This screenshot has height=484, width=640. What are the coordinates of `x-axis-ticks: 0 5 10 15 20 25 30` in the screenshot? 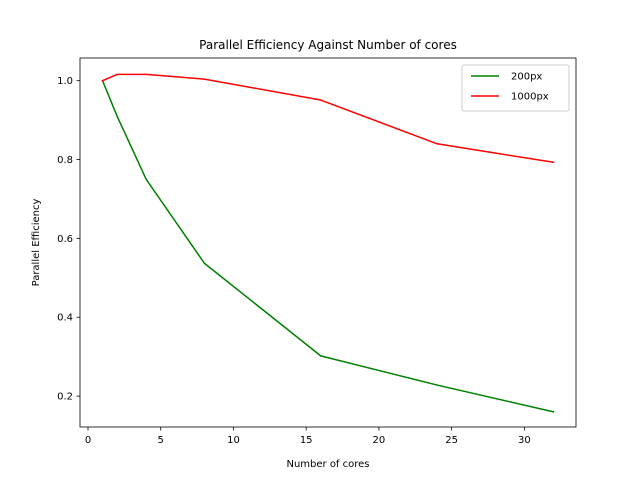 It's located at (308, 436).